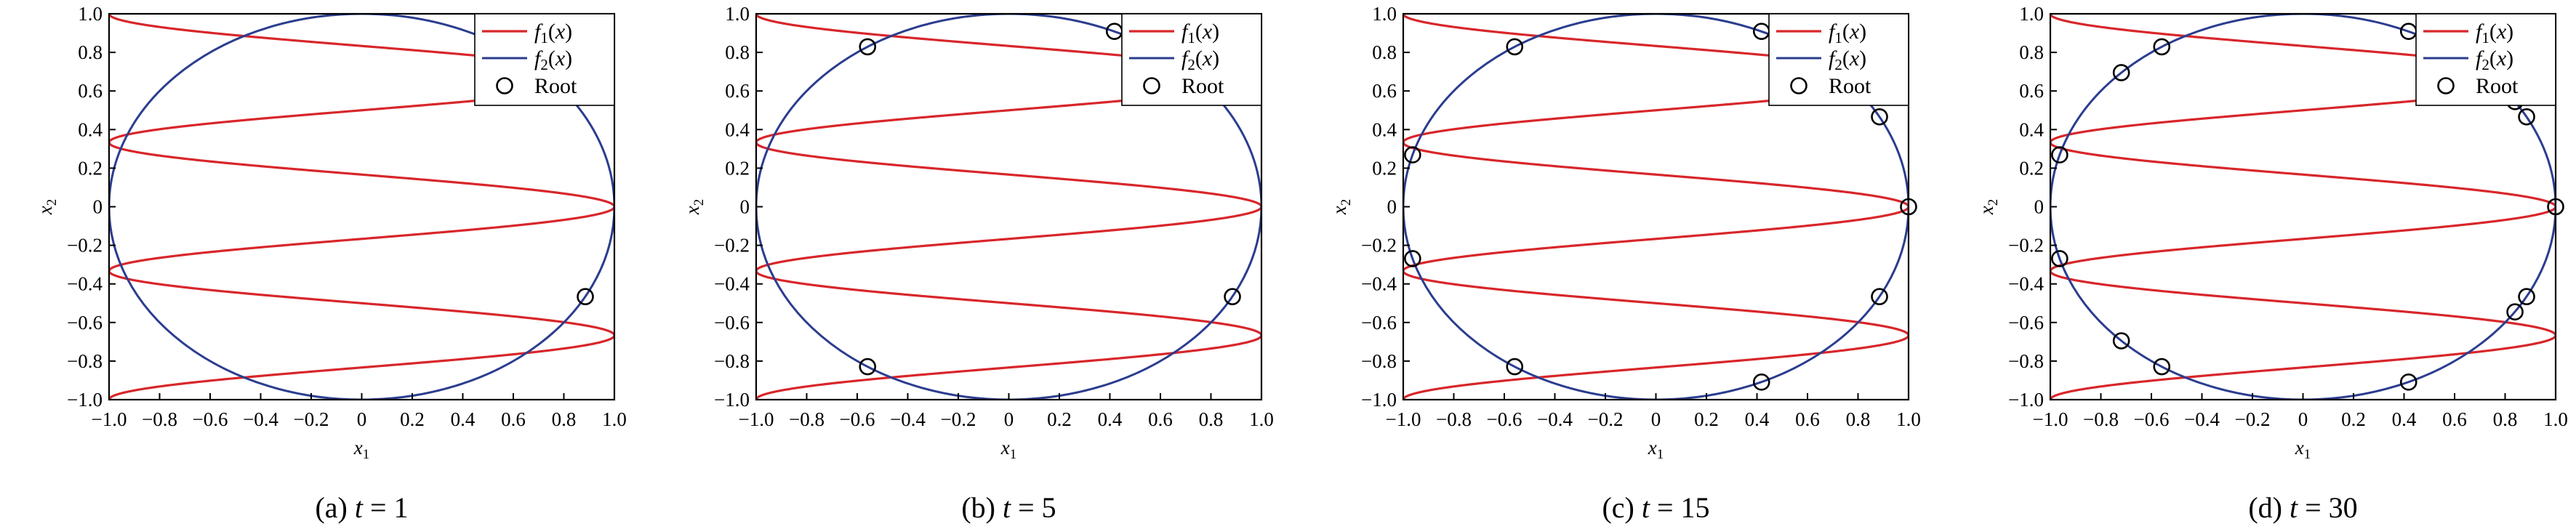 The width and height of the screenshot is (2576, 529). Describe the element at coordinates (1009, 508) in the screenshot. I see `subplot-caption: (b) t = 5` at that location.